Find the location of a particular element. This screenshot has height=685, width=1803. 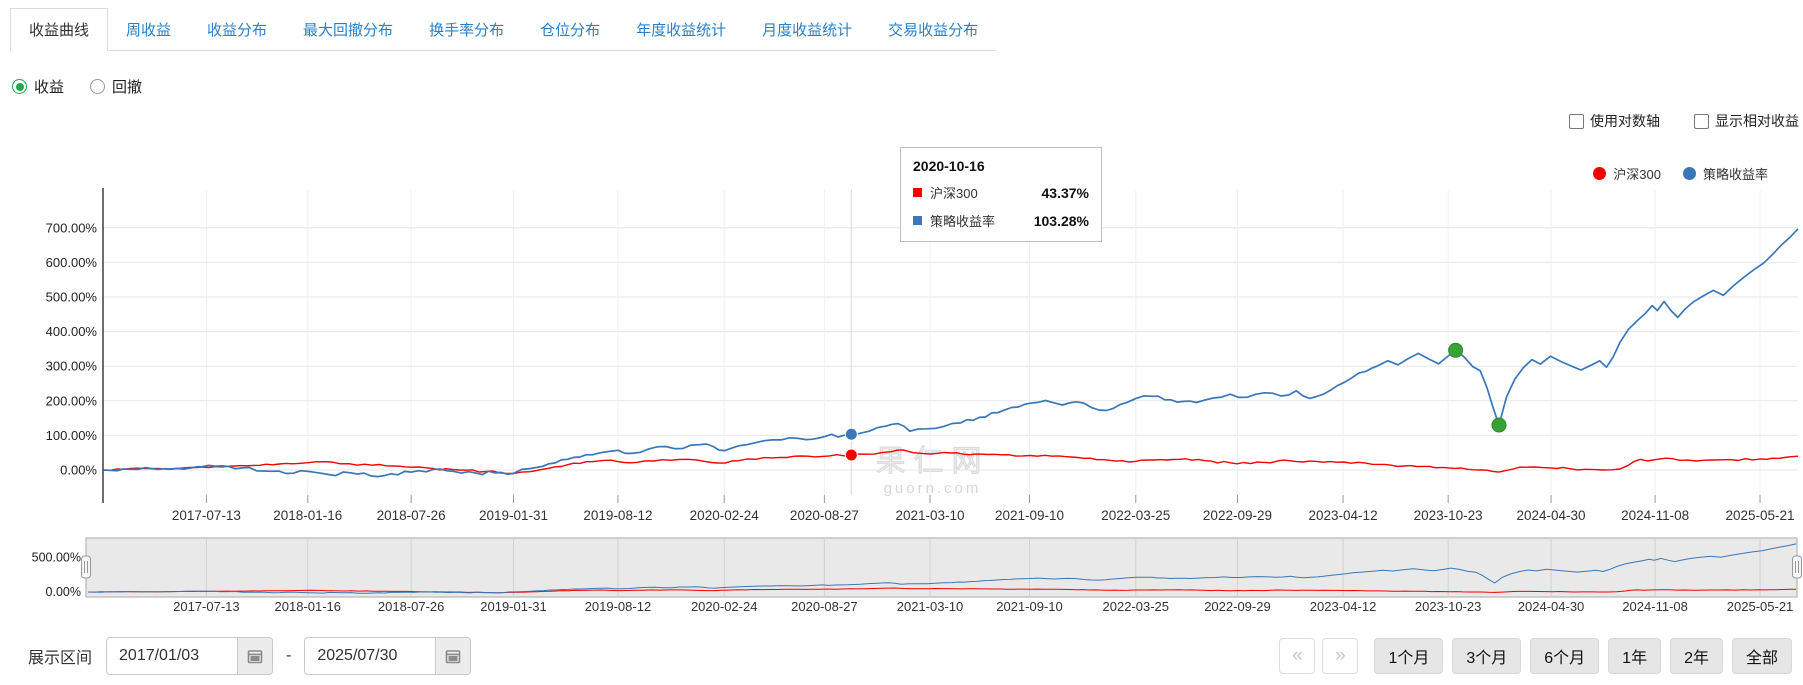

pan-left-button: « is located at coordinates (1297, 656).